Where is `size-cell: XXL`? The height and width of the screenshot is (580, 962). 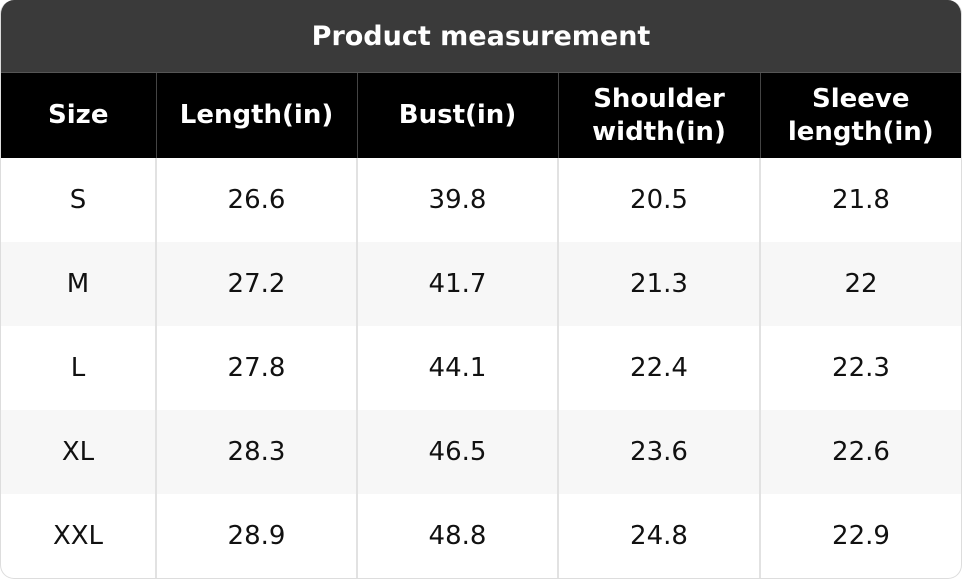 size-cell: XXL is located at coordinates (78, 536).